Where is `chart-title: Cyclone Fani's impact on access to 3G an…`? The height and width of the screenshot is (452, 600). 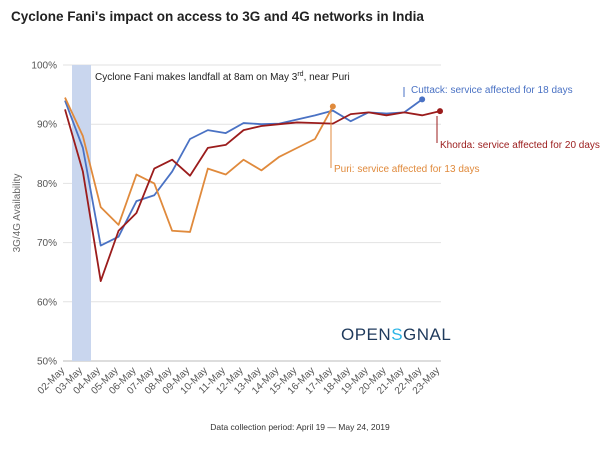
chart-title: Cyclone Fani's impact on access to 3G an… is located at coordinates (217, 16).